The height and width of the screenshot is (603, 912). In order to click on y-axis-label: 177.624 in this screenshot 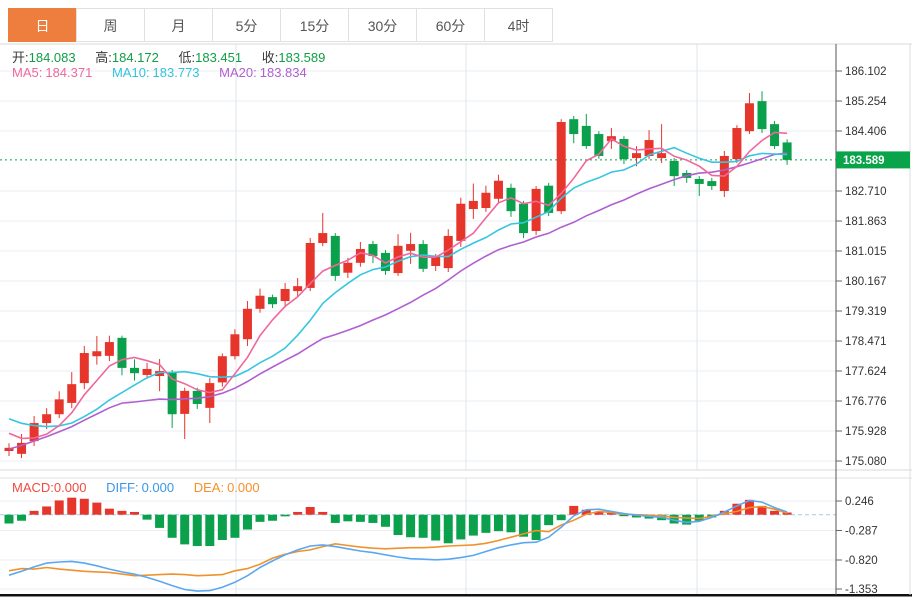, I will do `click(866, 372)`.